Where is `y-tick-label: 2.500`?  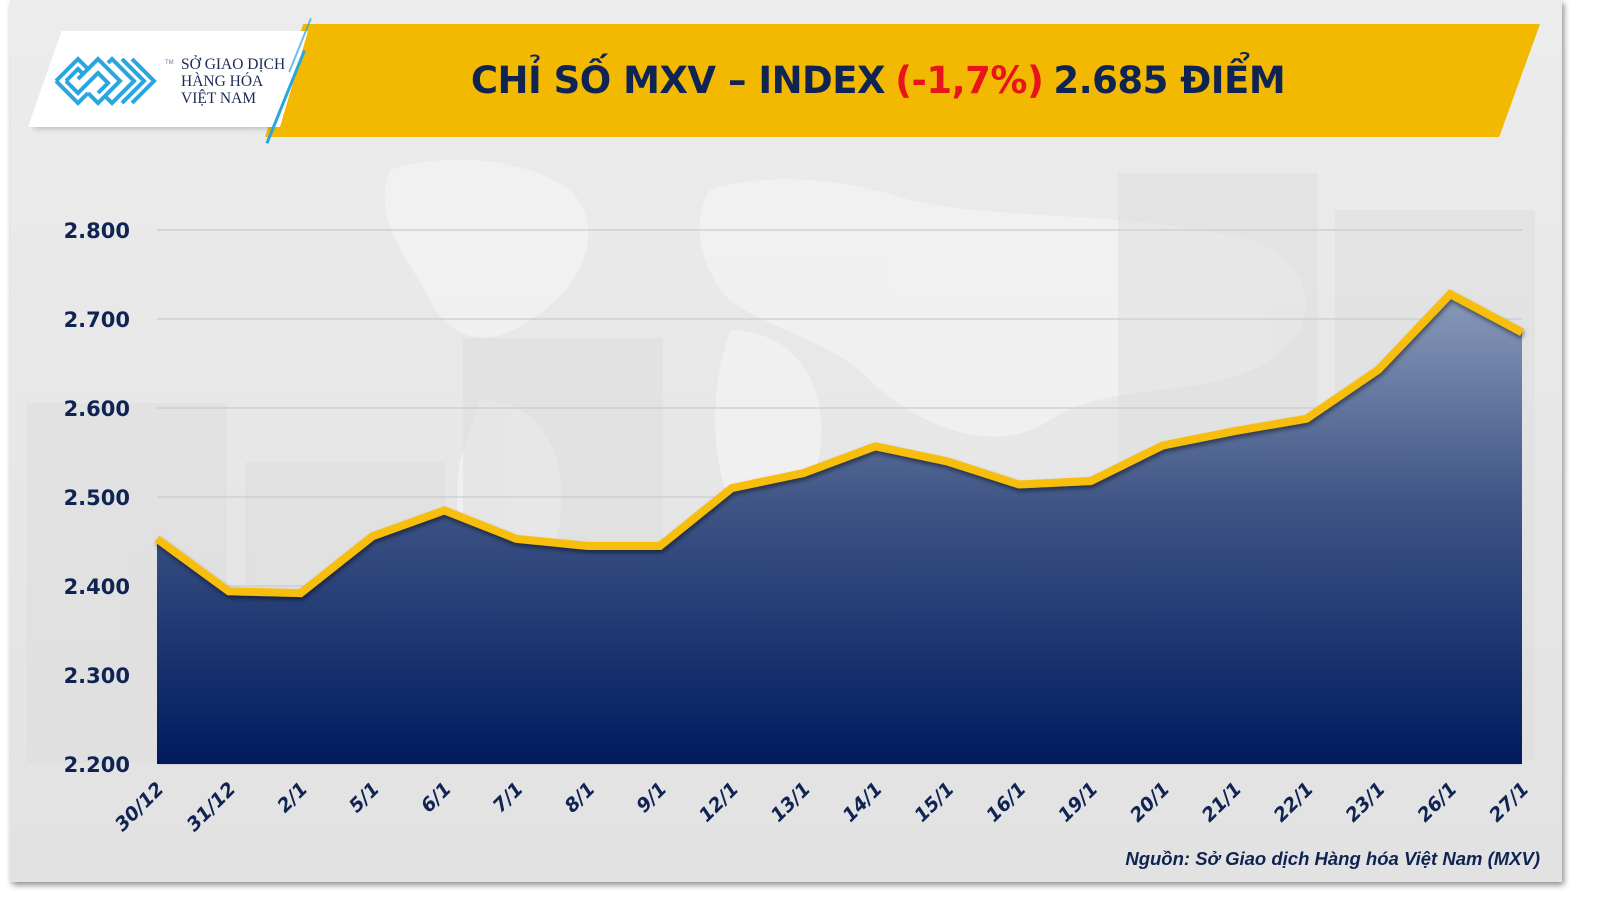 y-tick-label: 2.500 is located at coordinates (97, 498).